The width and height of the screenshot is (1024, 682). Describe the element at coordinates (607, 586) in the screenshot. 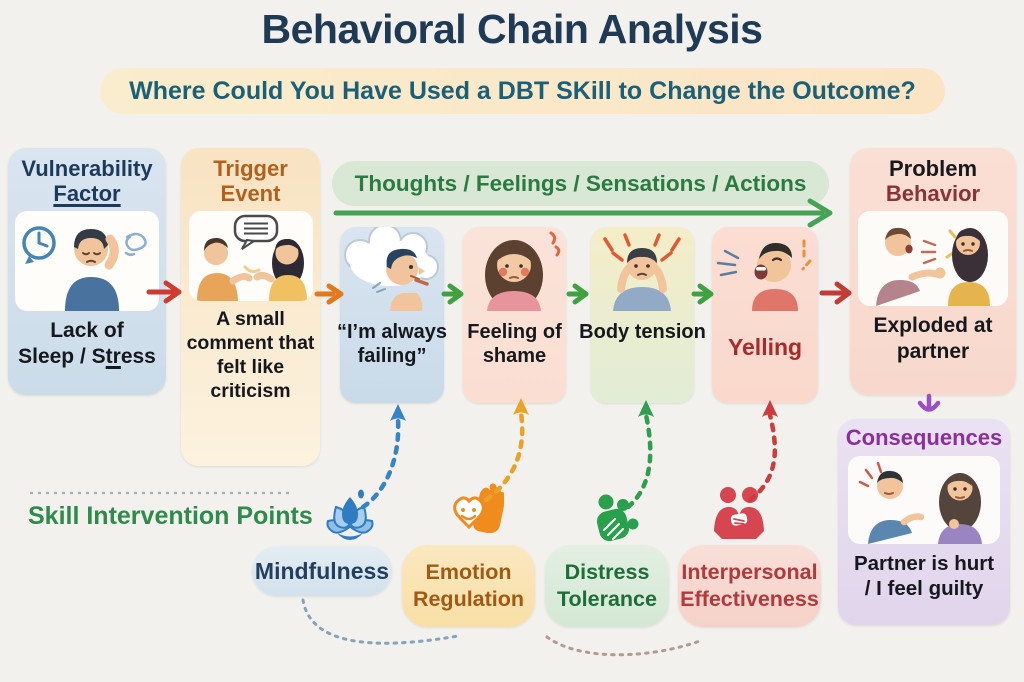

I see `skill-pill-distress-tolerance: Distress Tolerance` at that location.